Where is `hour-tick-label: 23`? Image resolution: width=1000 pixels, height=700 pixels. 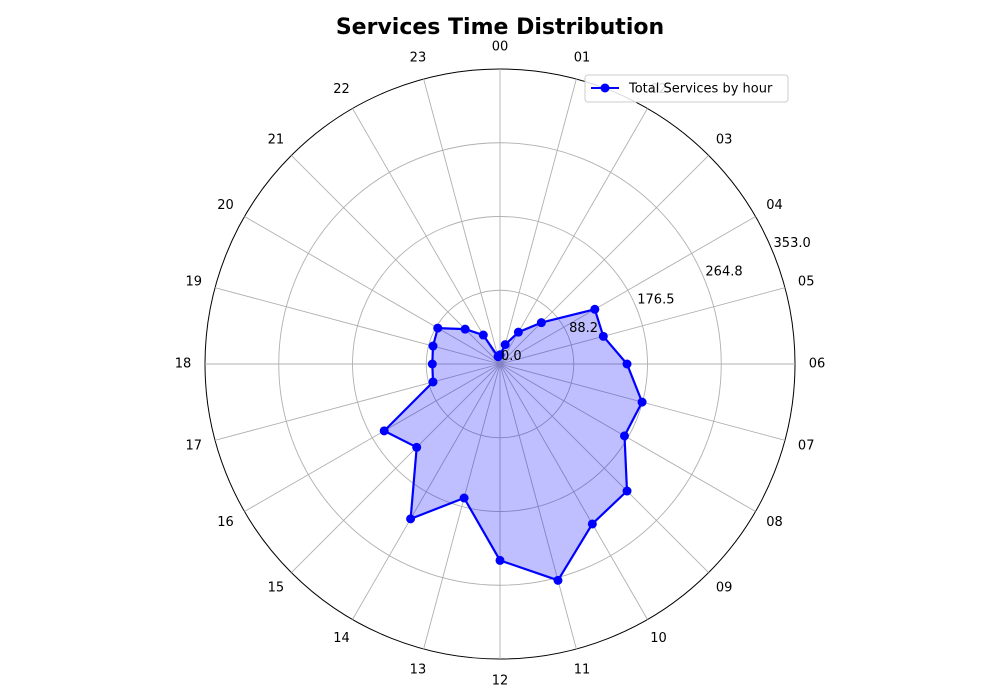
hour-tick-label: 23 is located at coordinates (418, 57).